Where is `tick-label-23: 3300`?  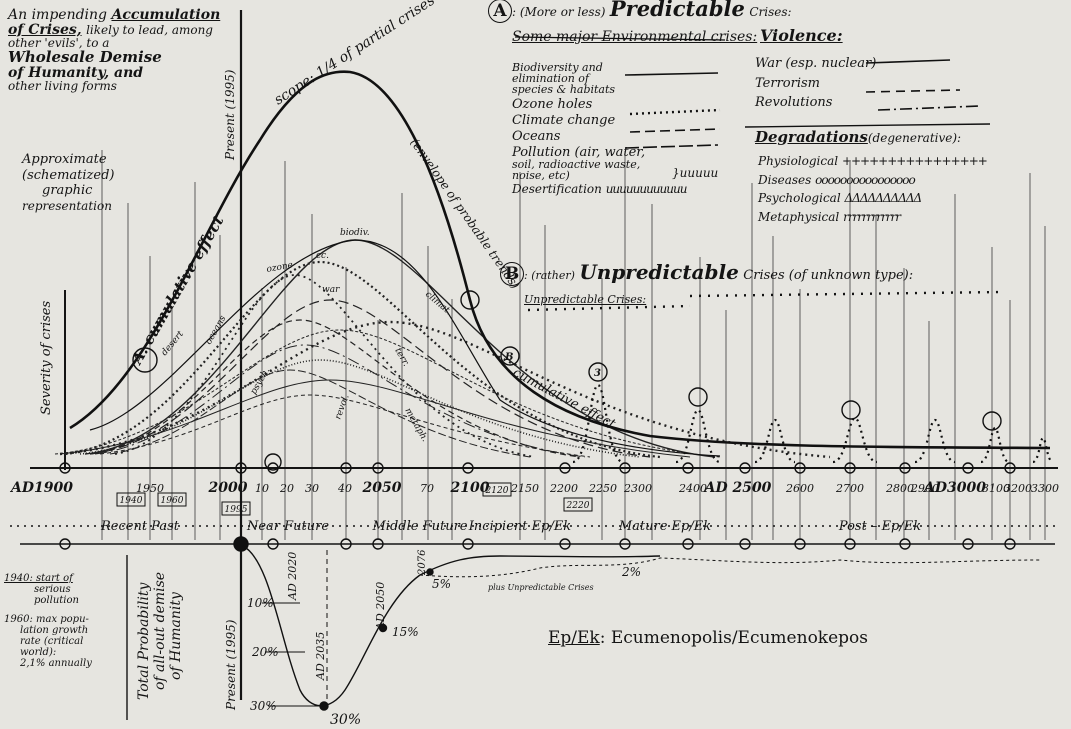 tick-label-23: 3300 is located at coordinates (1045, 488).